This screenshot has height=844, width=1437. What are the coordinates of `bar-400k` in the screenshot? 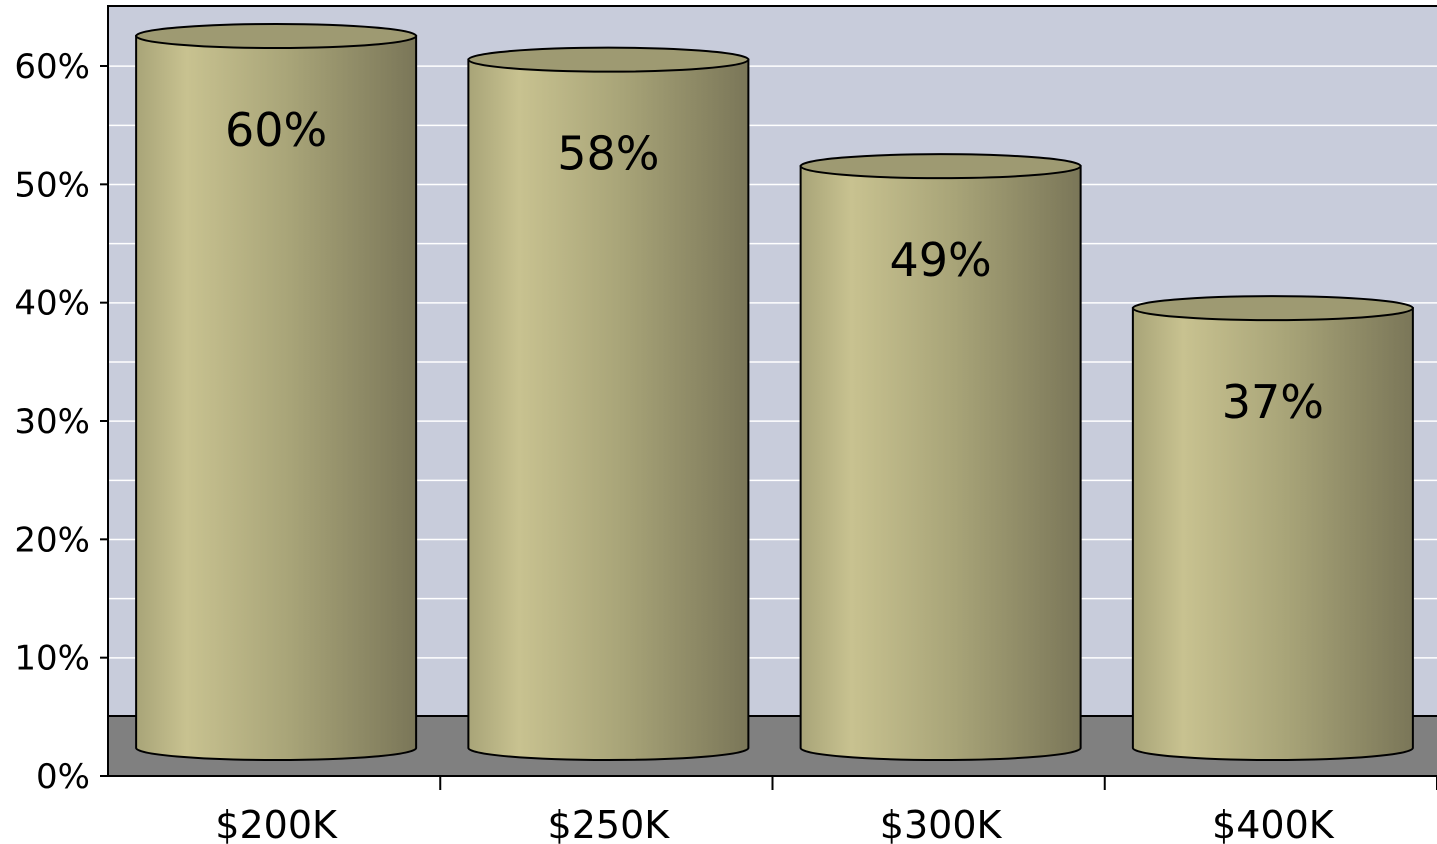 It's located at (1272, 528).